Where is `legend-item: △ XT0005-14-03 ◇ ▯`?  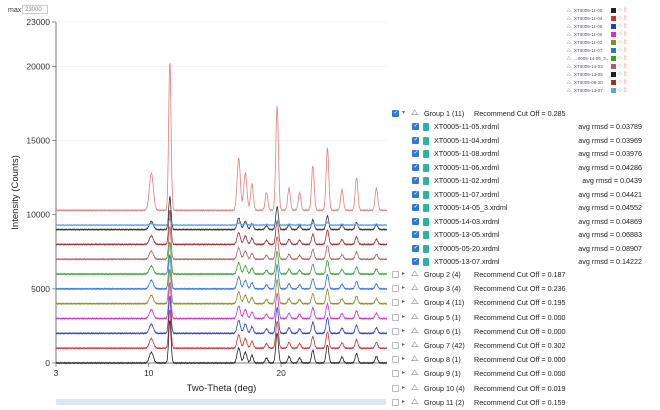 legend-item: △ XT0005-14-03 ◇ ▯ is located at coordinates (612, 66).